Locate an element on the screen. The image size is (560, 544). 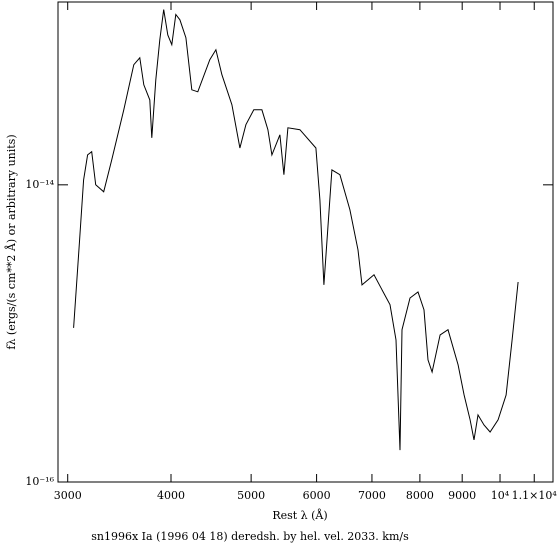
x-axis-label: Rest λ (Å) is located at coordinates (299, 515).